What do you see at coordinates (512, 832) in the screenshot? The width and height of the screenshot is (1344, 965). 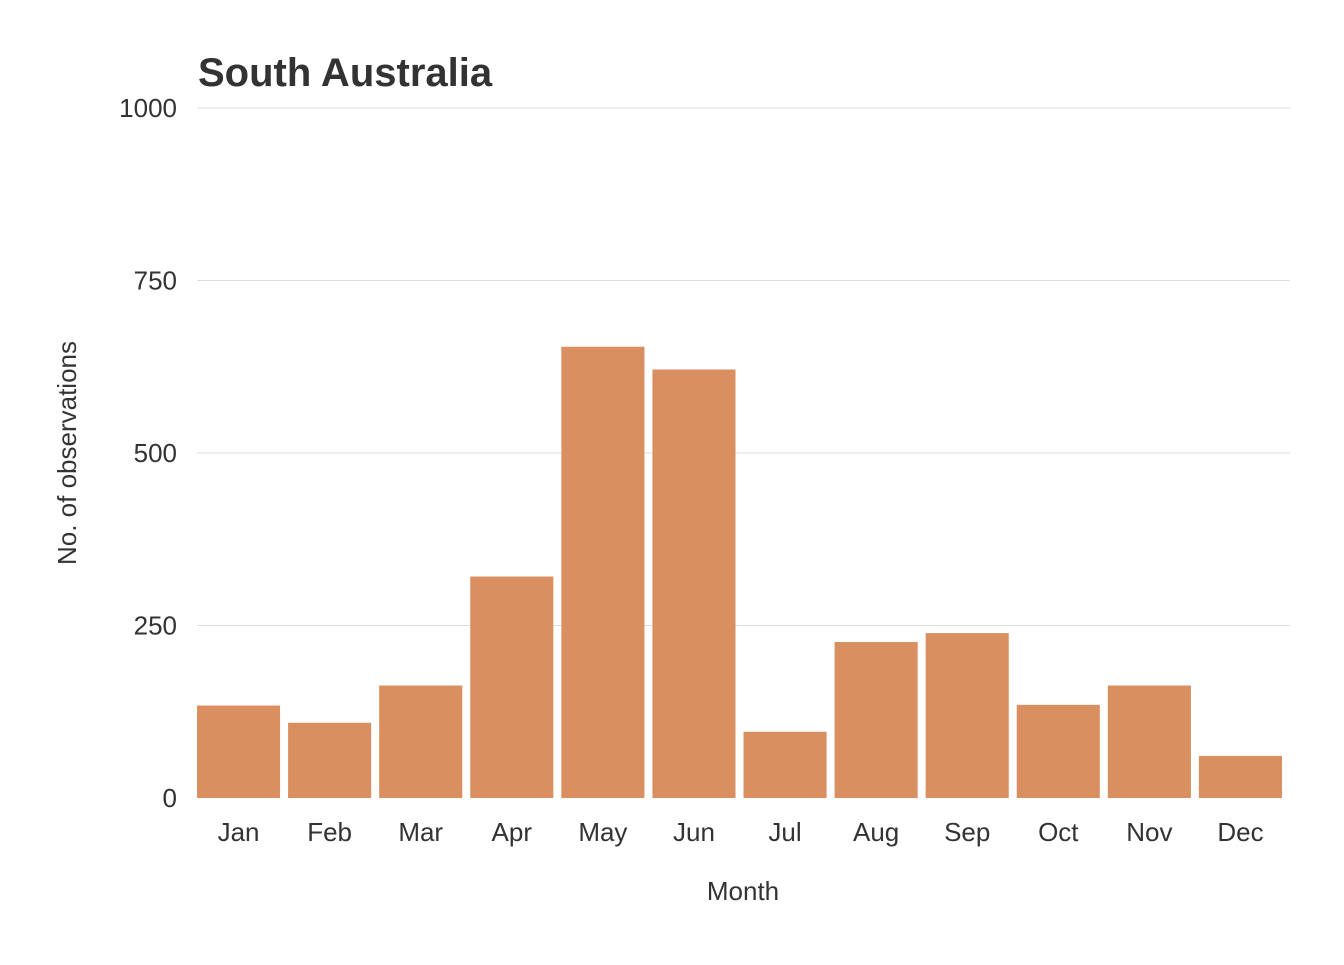 I see `x-tick-label-apr: Apr` at bounding box center [512, 832].